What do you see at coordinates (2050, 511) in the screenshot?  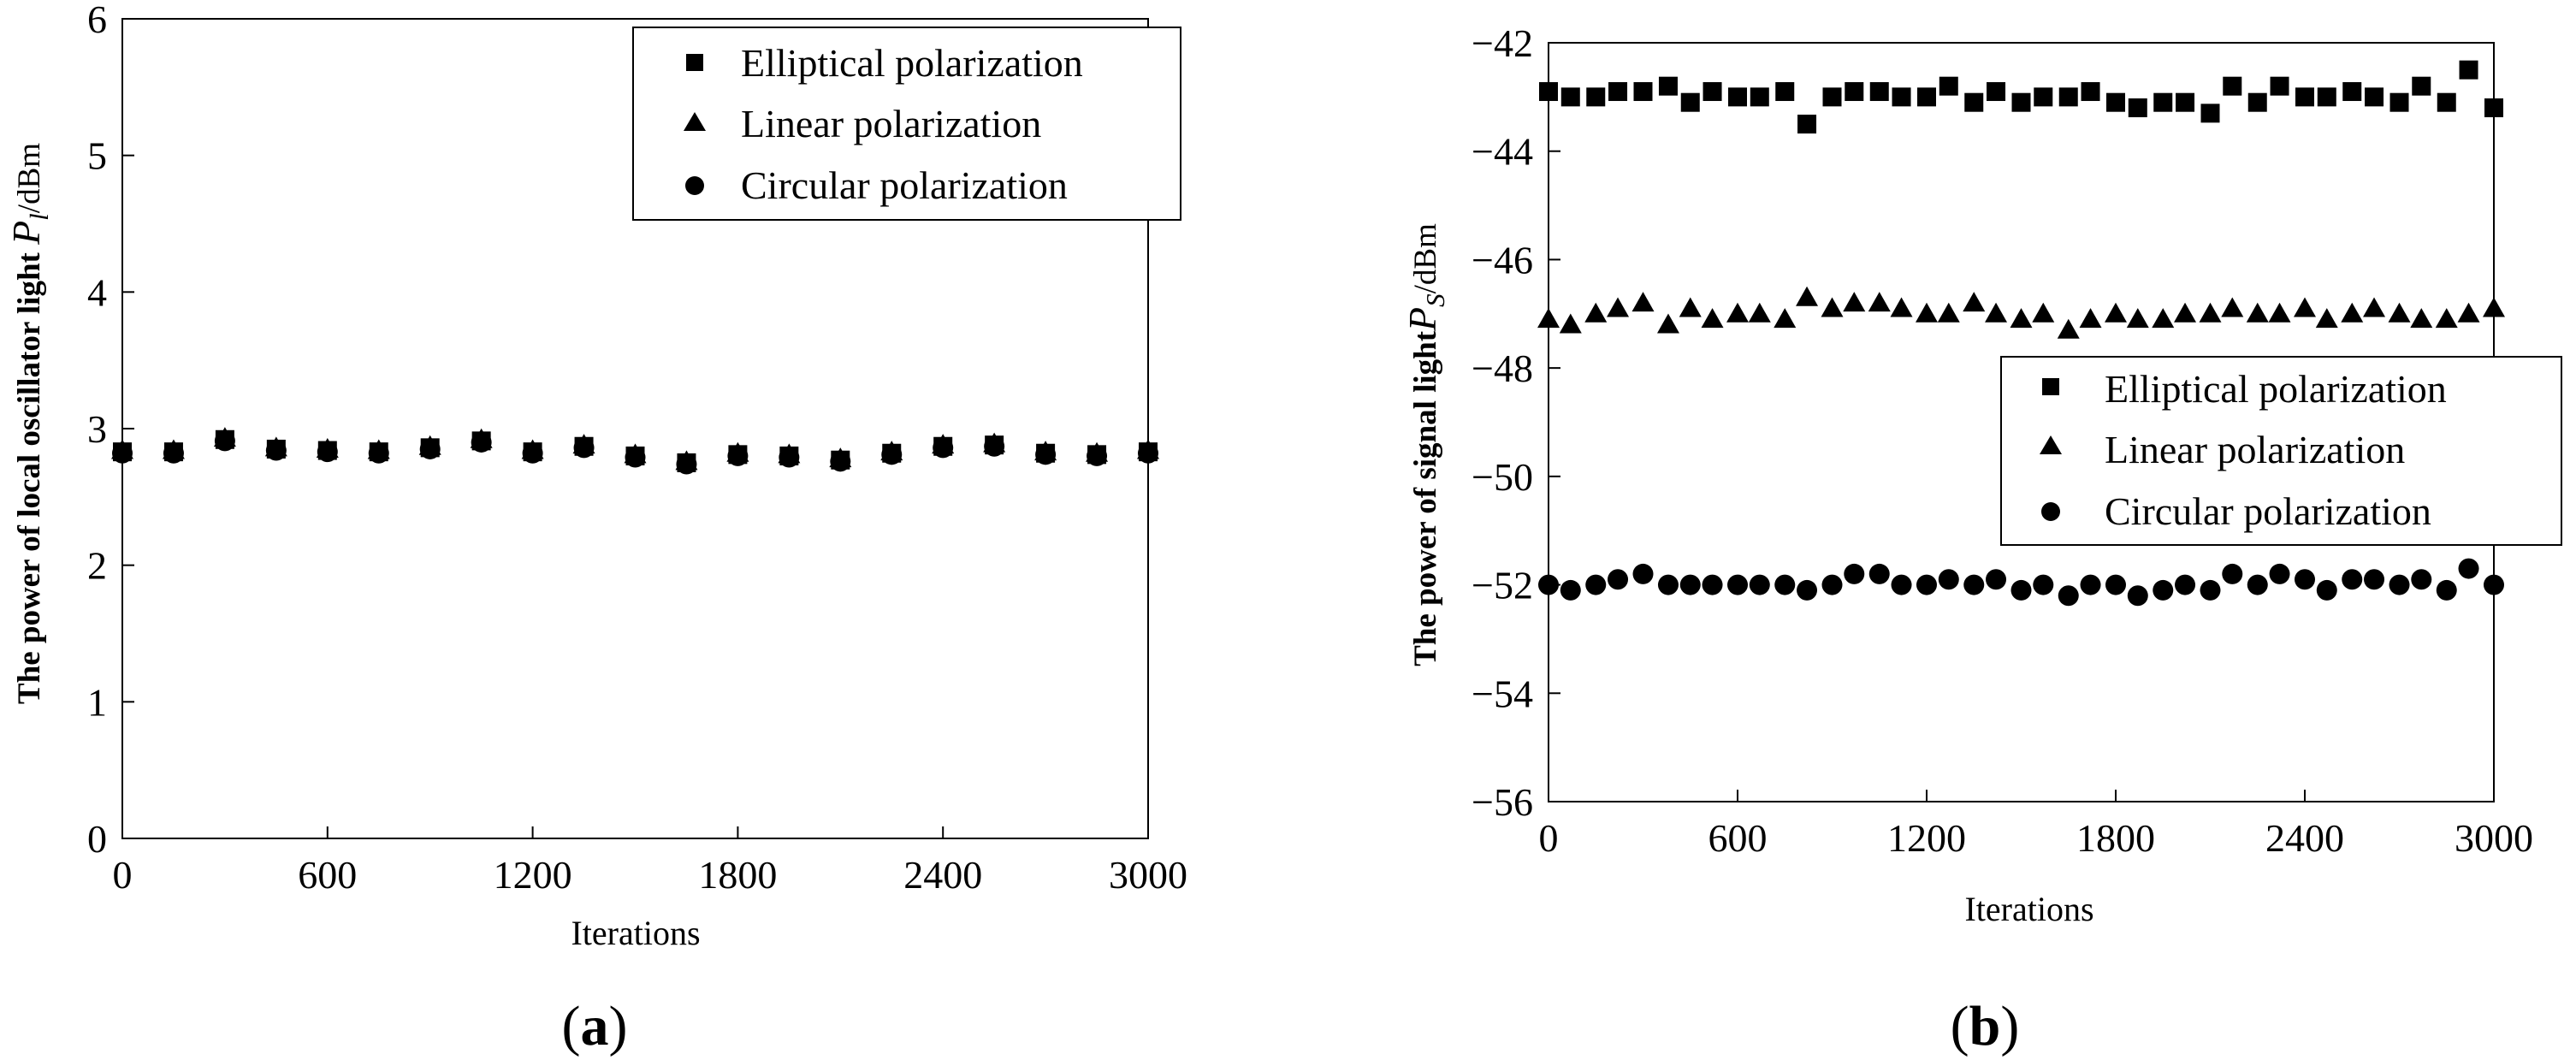 I see `legend-circle-marker` at bounding box center [2050, 511].